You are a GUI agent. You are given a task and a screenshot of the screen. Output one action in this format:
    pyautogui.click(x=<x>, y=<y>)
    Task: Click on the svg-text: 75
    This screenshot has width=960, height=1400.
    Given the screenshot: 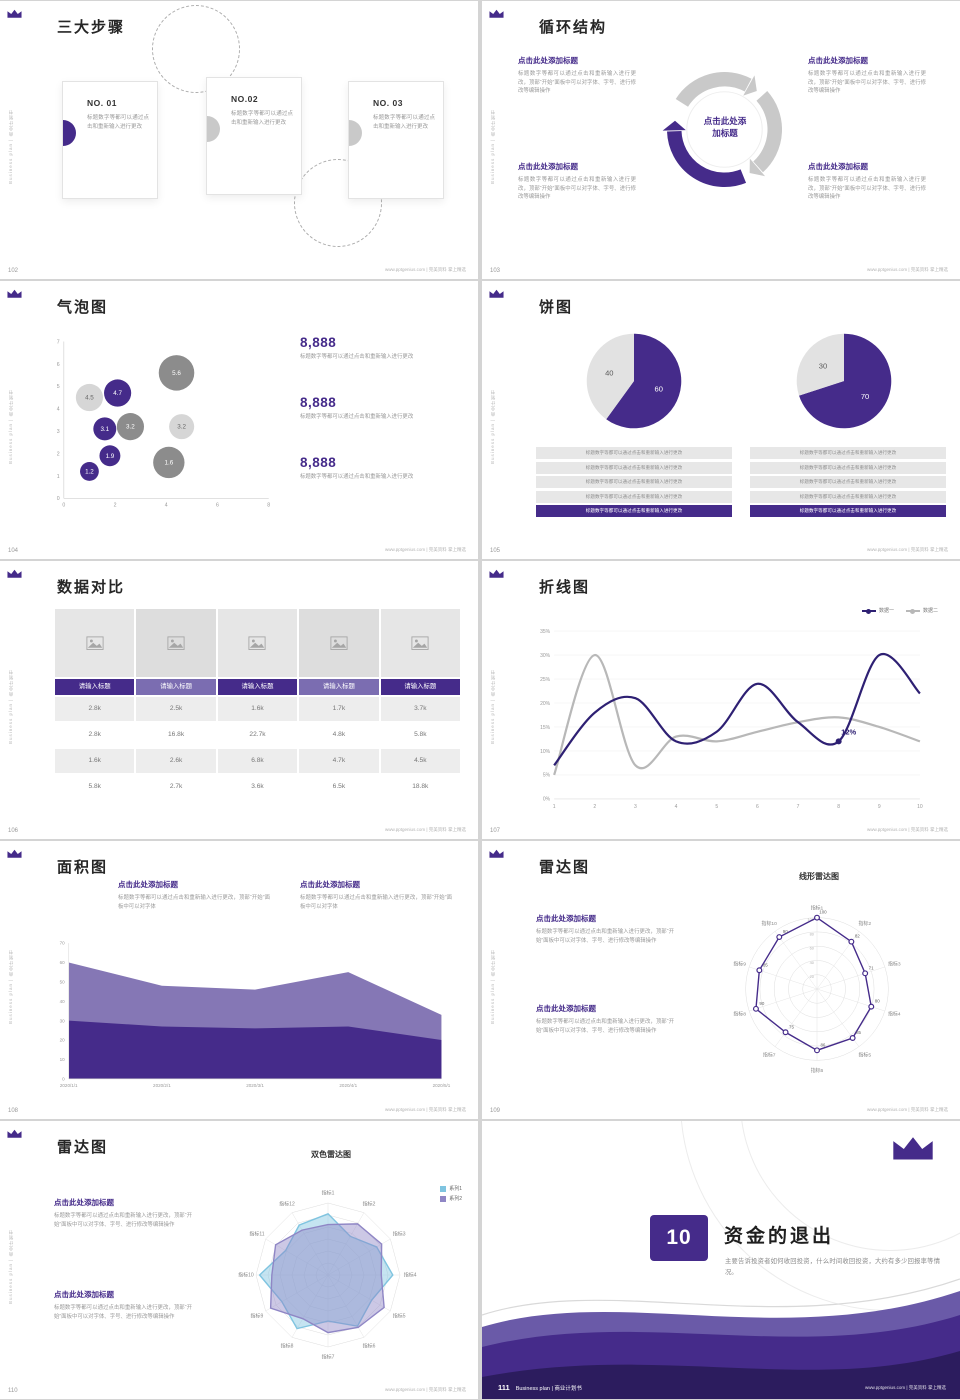 What is the action you would take?
    pyautogui.click(x=791, y=1026)
    